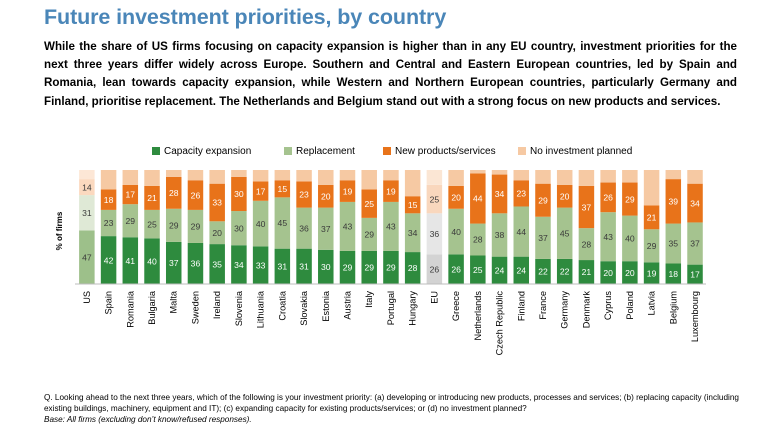 The image size is (782, 447). Describe the element at coordinates (108, 180) in the screenshot. I see `bar-spain-no-investment-planned` at that location.